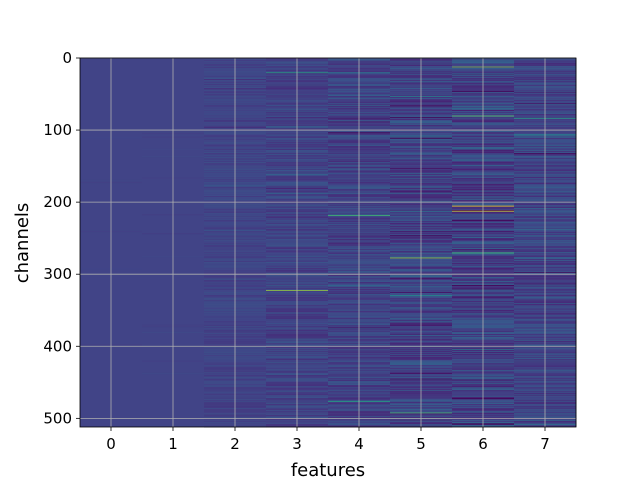  What do you see at coordinates (483, 444) in the screenshot?
I see `x-tick-label: 6` at bounding box center [483, 444].